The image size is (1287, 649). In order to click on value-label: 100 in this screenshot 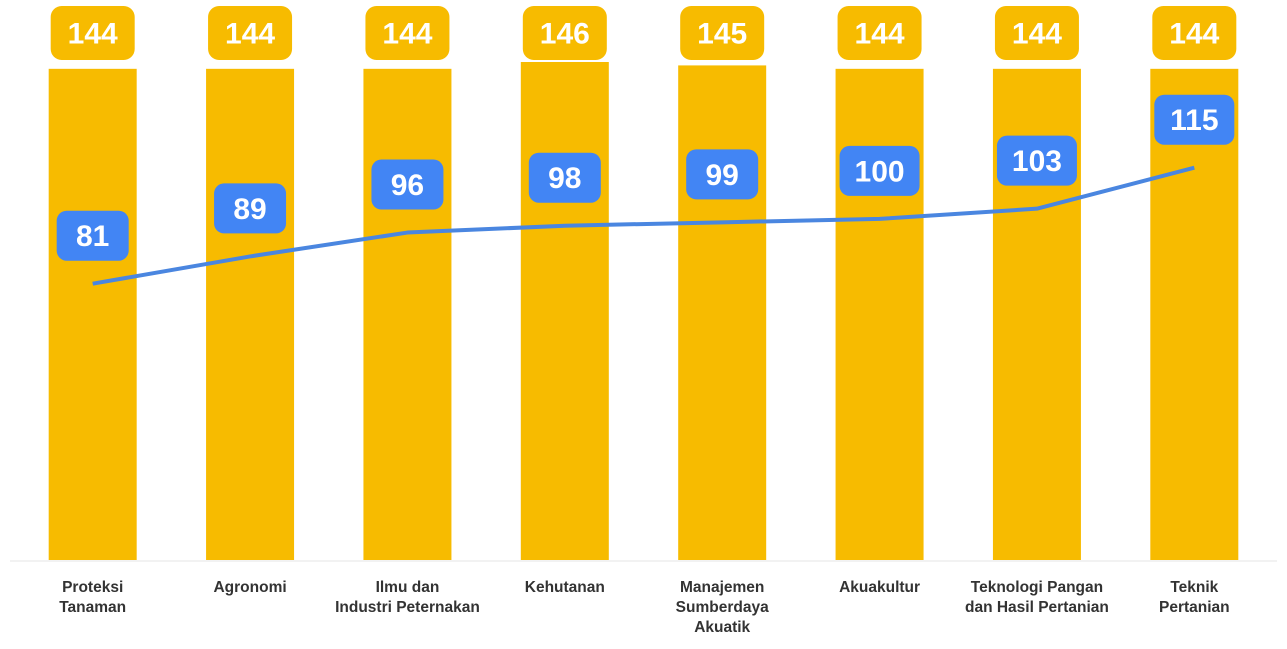, I will do `click(880, 171)`.